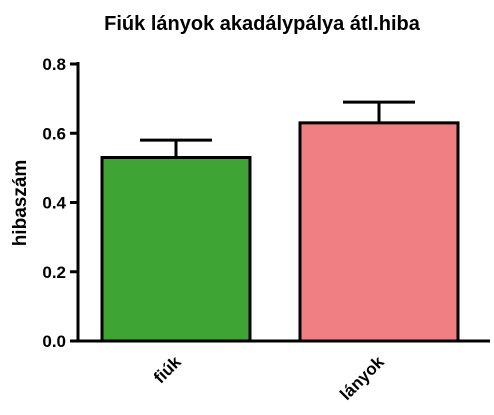 The width and height of the screenshot is (494, 415). What do you see at coordinates (362, 378) in the screenshot?
I see `x-tick-label: lányok` at bounding box center [362, 378].